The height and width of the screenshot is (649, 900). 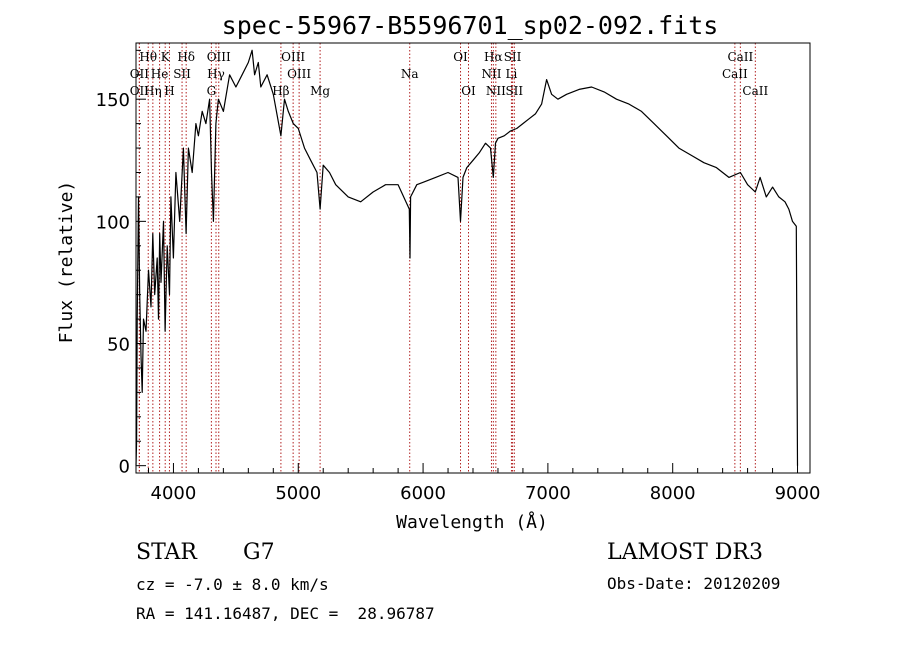 I want to click on marker-label-16: Na, so click(x=410, y=74).